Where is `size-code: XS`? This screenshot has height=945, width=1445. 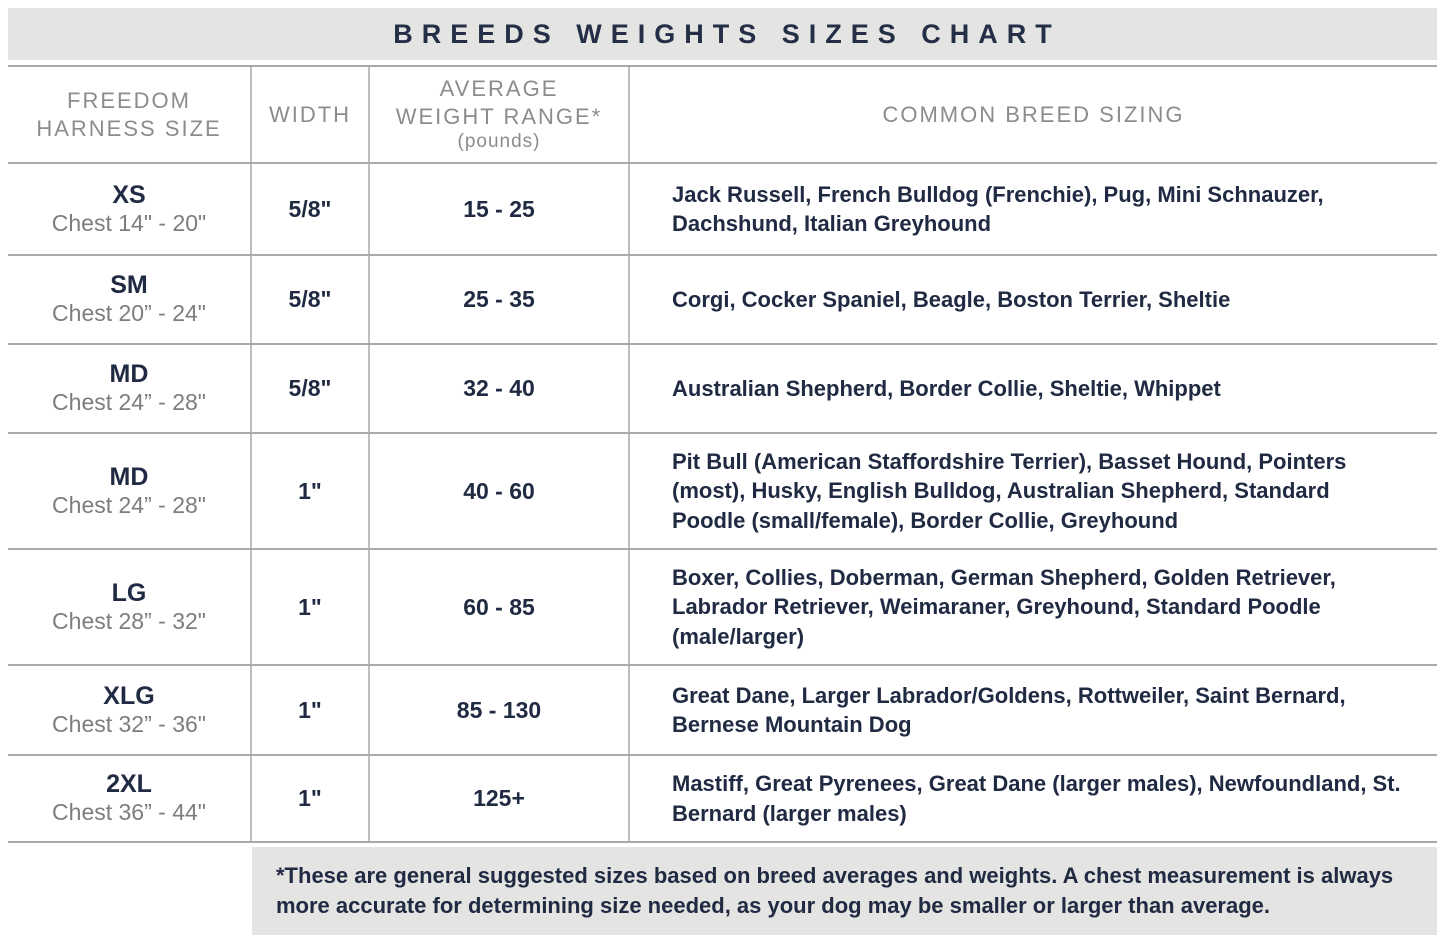
size-code: XS is located at coordinates (129, 194).